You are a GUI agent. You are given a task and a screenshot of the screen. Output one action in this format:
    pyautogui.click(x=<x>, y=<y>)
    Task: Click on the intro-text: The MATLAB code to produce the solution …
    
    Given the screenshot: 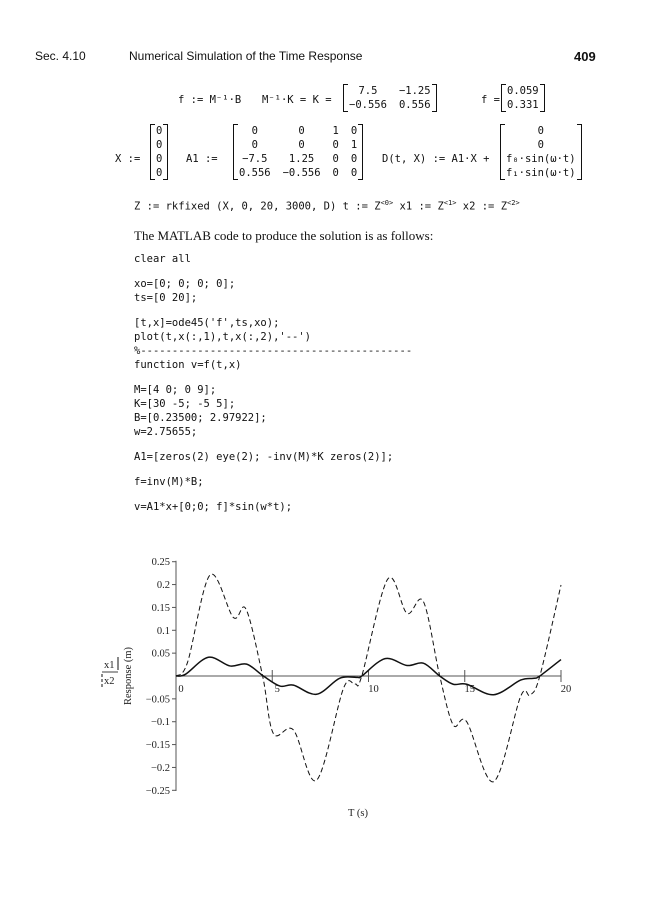 What is the action you would take?
    pyautogui.click(x=284, y=235)
    